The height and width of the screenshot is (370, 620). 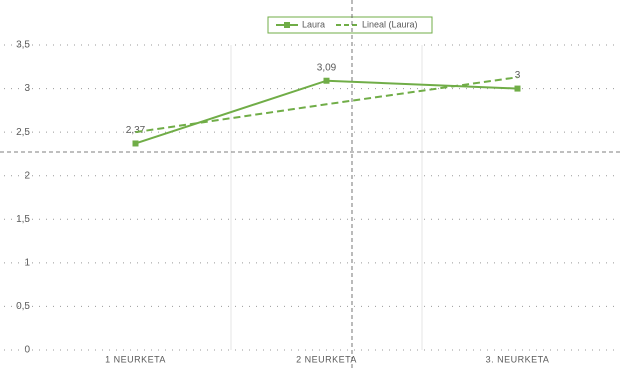 What do you see at coordinates (23, 306) in the screenshot?
I see `y-tick-label: 0,5` at bounding box center [23, 306].